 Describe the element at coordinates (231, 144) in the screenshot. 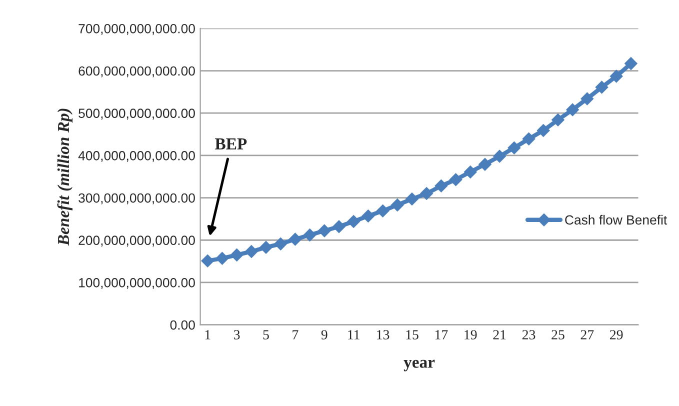

I see `annotation: BEP` at that location.